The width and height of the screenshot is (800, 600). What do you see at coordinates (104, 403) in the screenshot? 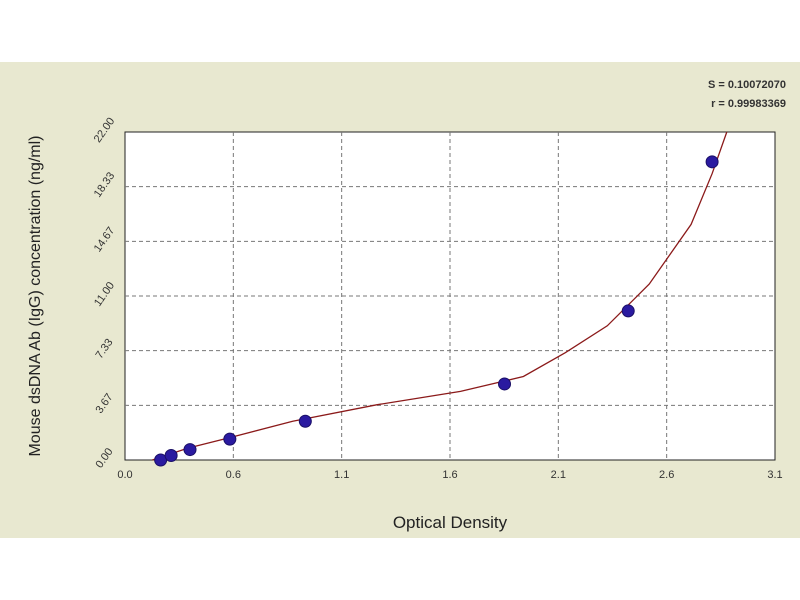
I see `y-tick-label: 3.67` at bounding box center [104, 403].